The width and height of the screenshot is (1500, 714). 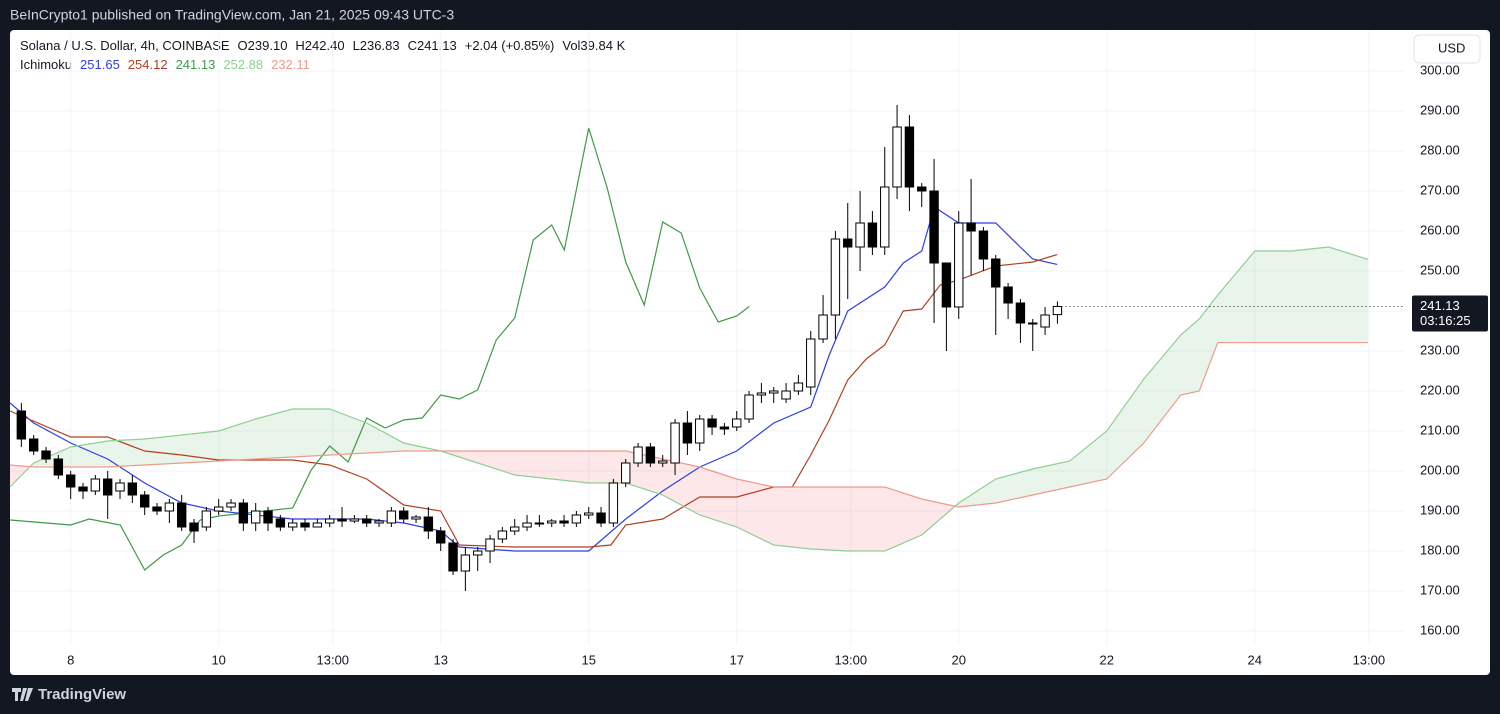 What do you see at coordinates (1107, 659) in the screenshot?
I see `x-tick-label: 22` at bounding box center [1107, 659].